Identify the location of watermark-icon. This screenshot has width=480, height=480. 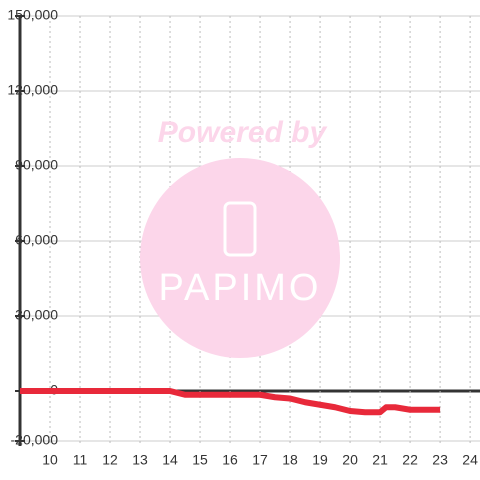
(240, 229).